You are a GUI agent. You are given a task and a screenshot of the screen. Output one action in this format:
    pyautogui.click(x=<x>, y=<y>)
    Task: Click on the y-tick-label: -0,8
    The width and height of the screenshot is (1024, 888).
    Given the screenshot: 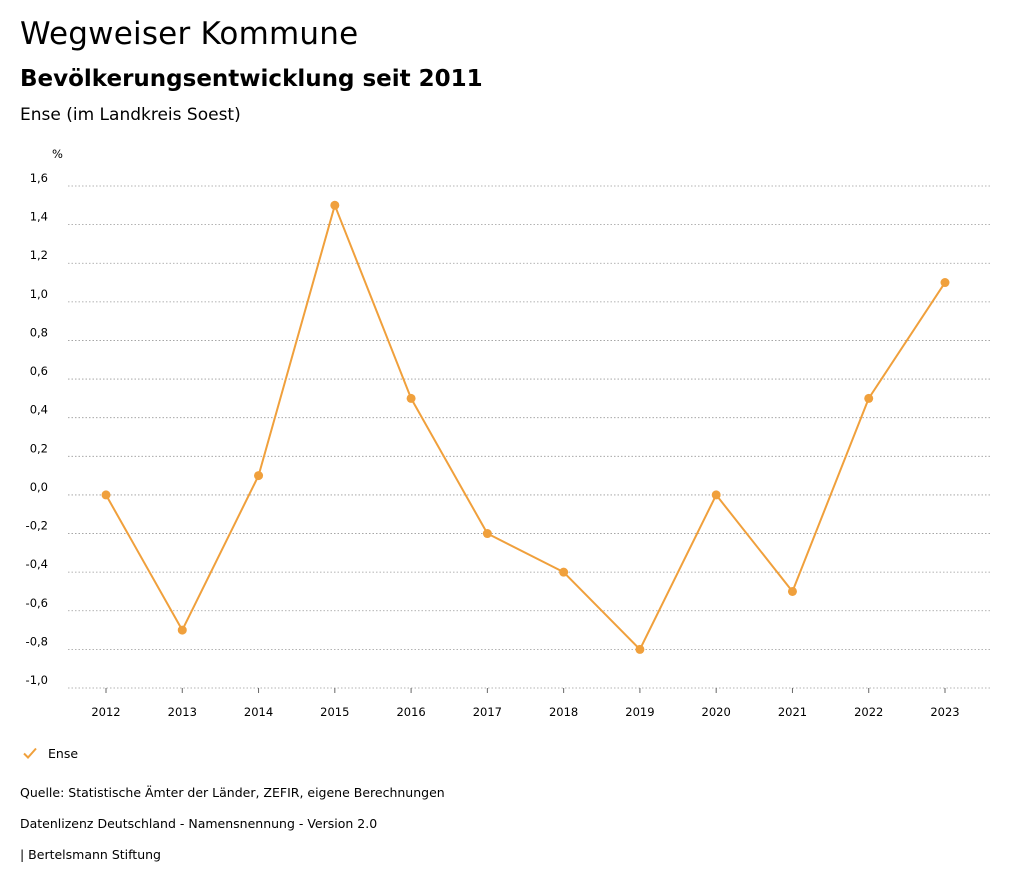 What is the action you would take?
    pyautogui.click(x=37, y=641)
    